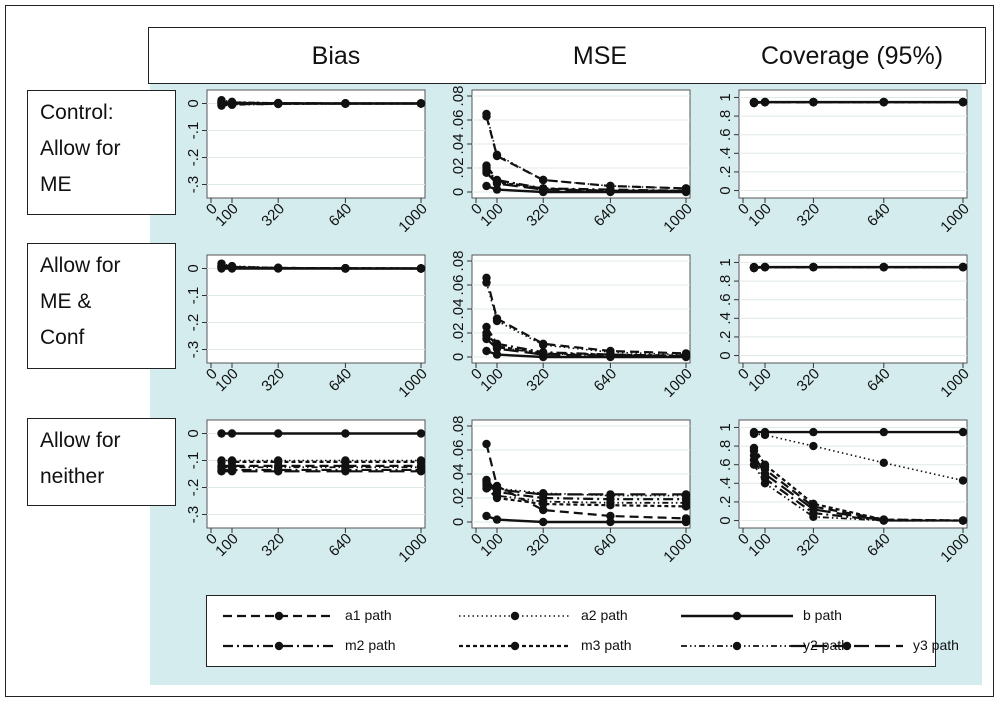 This screenshot has height=704, width=1001. Describe the element at coordinates (193, 185) in the screenshot. I see `y-tick-label: -.3` at that location.